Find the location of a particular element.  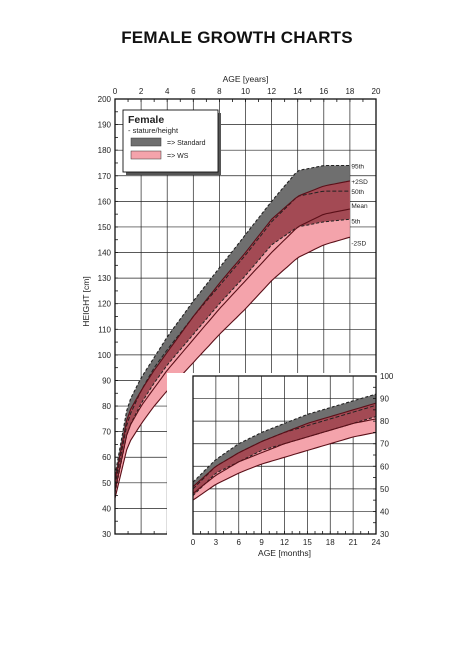

ws-minus2sd-line is located at coordinates (284, 466).